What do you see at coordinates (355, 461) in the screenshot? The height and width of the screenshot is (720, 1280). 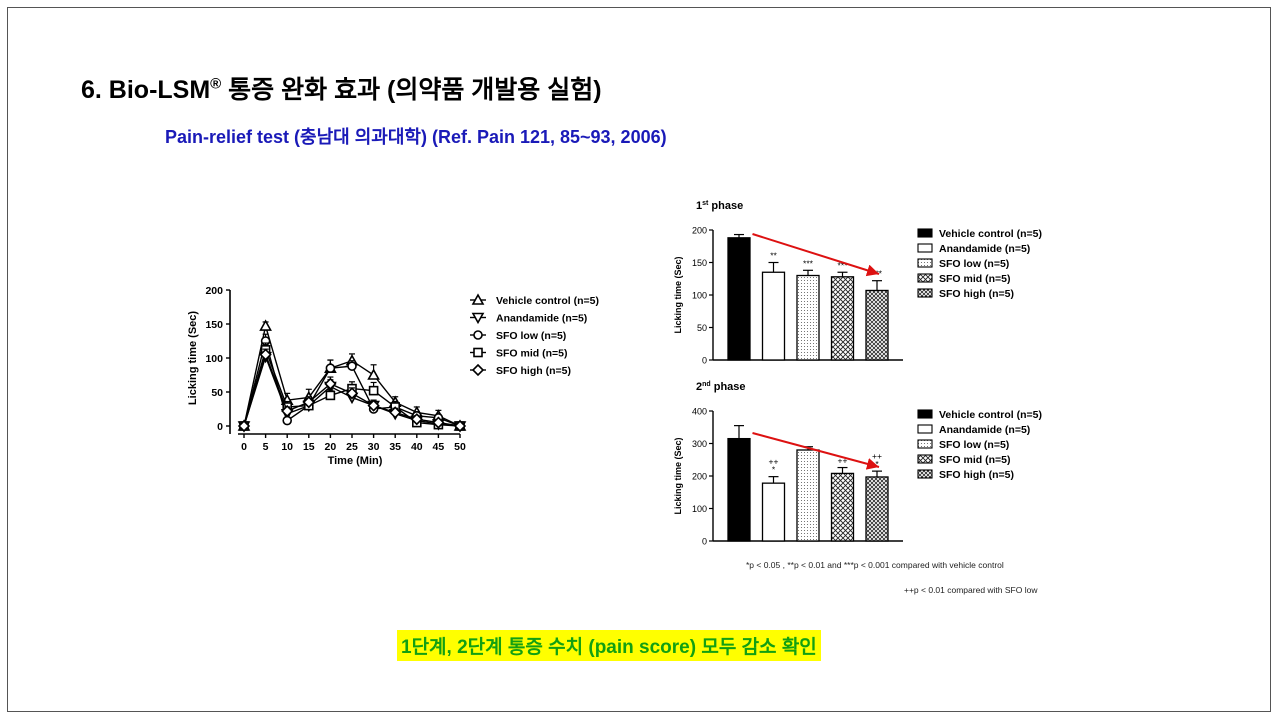 I see `x-axis-title: Time (Min)` at bounding box center [355, 461].